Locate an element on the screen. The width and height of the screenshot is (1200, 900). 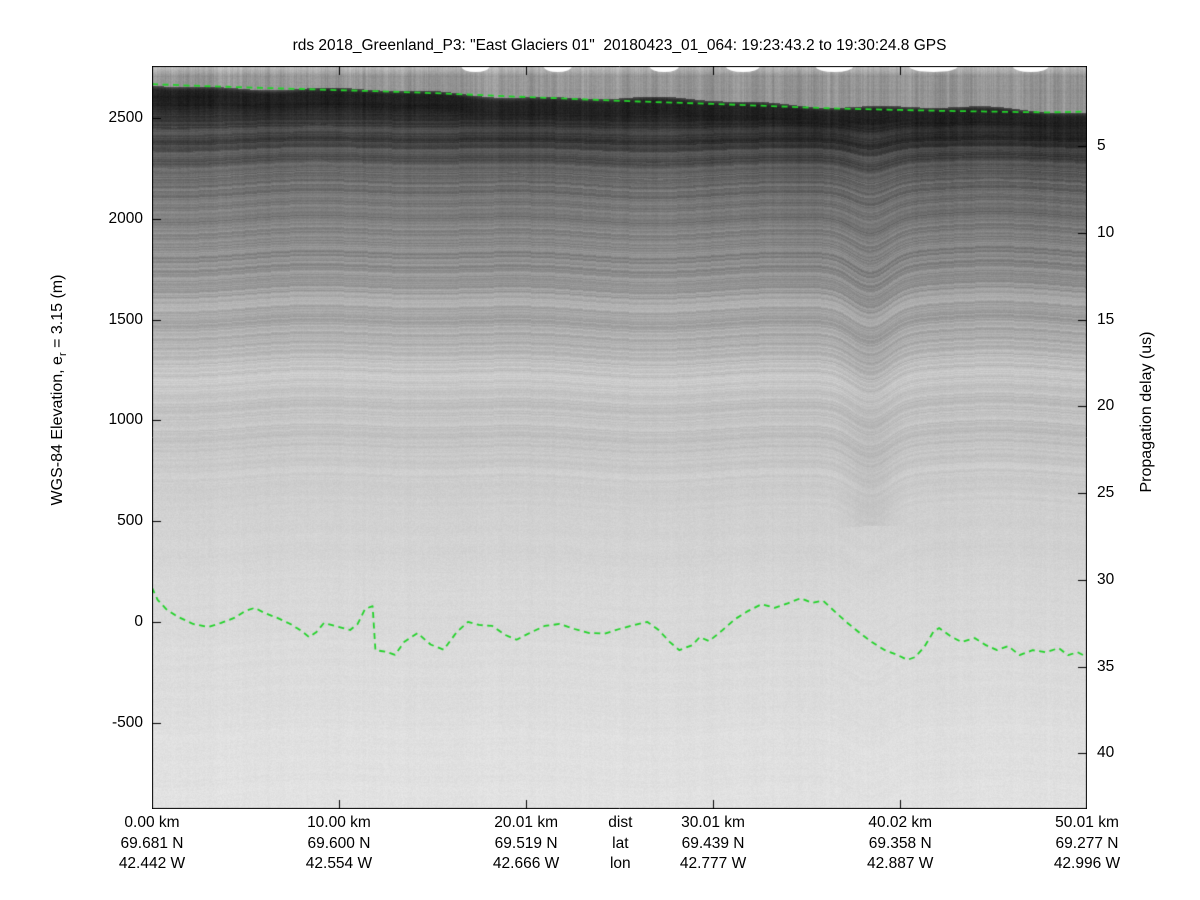
right-axis-tick-label: 5 is located at coordinates (1101, 145).